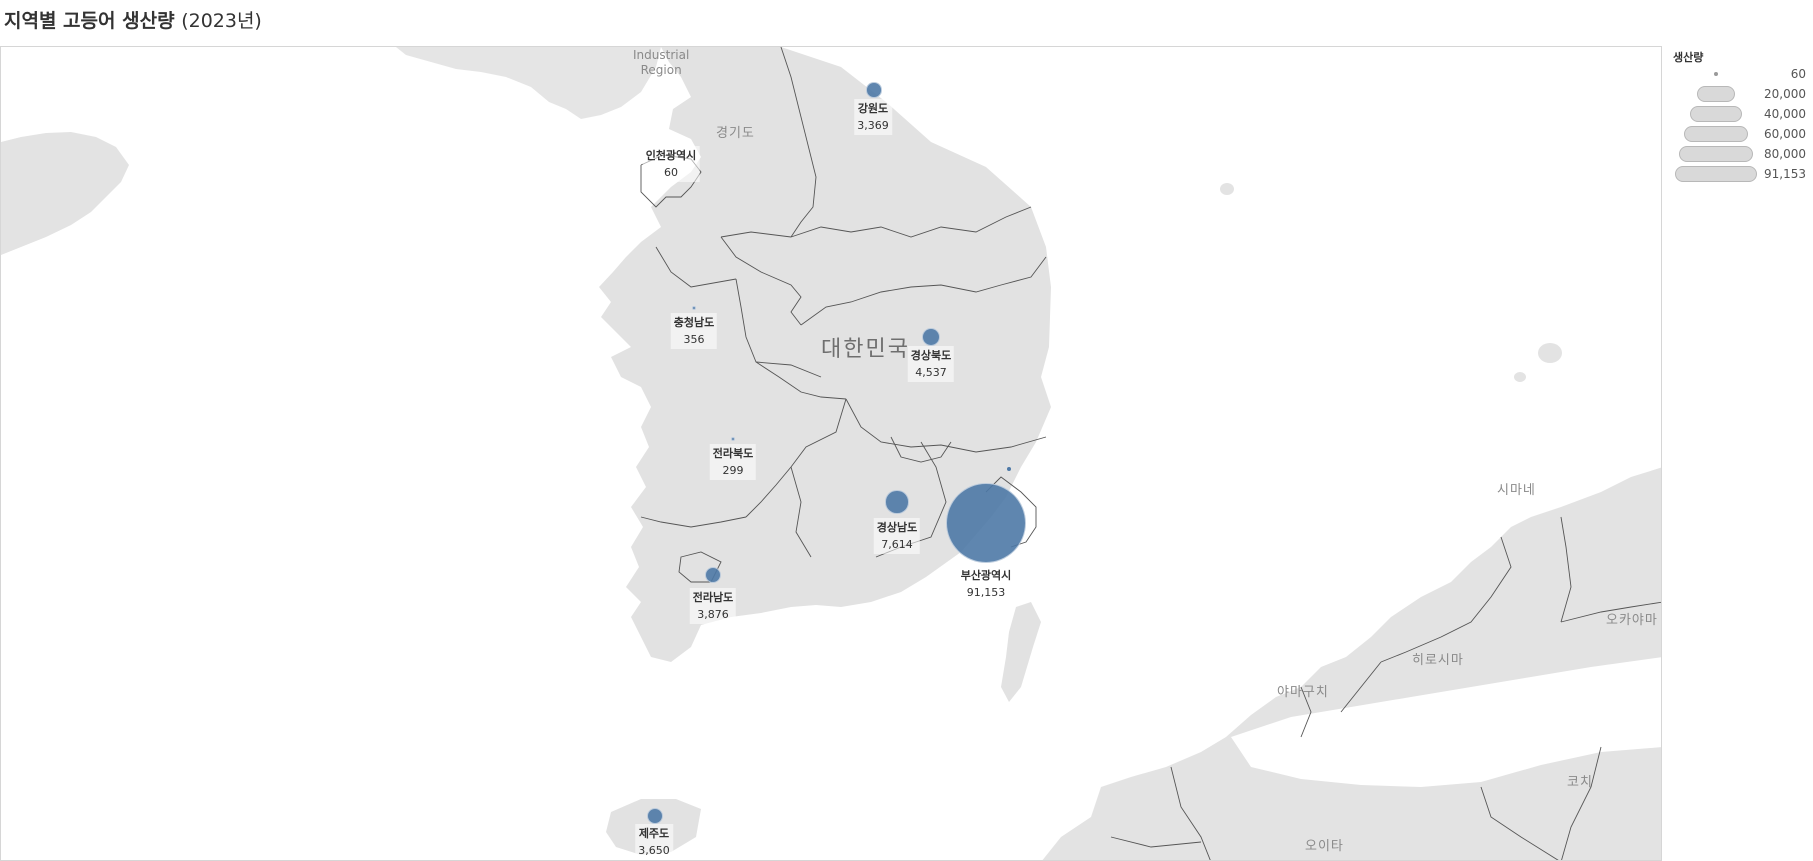 The width and height of the screenshot is (1813, 861). I want to click on region-value: 299, so click(733, 470).